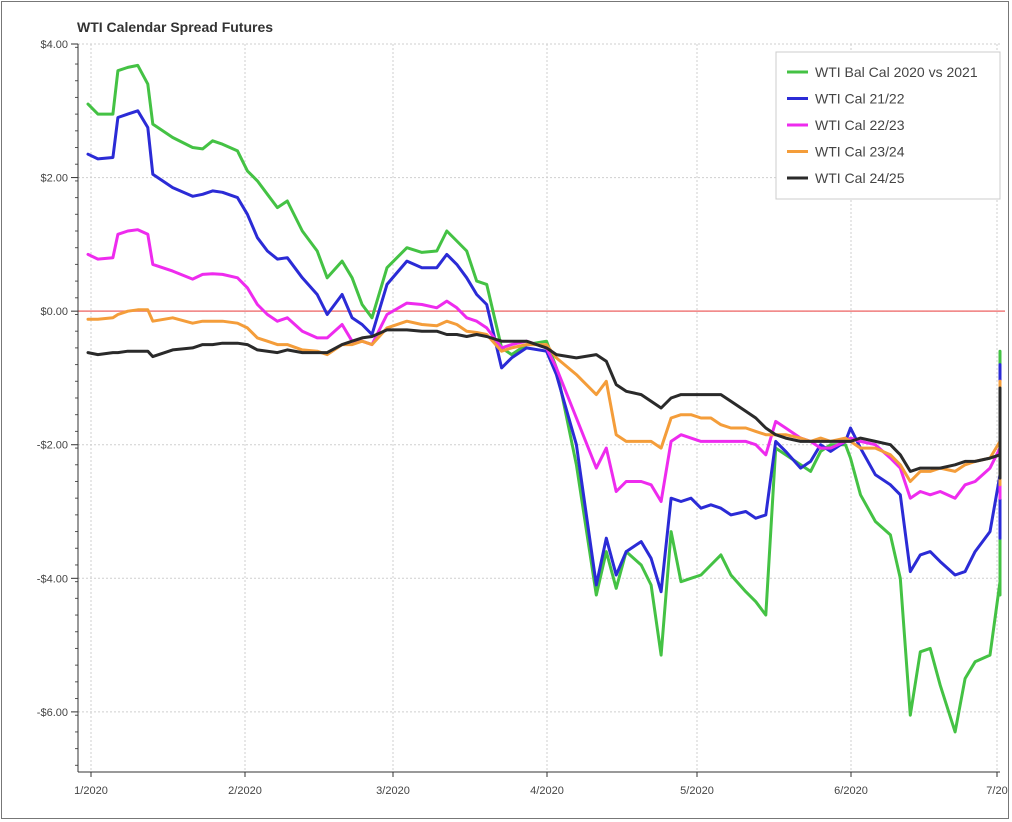 This screenshot has width=1012, height=822. What do you see at coordinates (996, 791) in the screenshot?
I see `x-tick-label: 7/20` at bounding box center [996, 791].